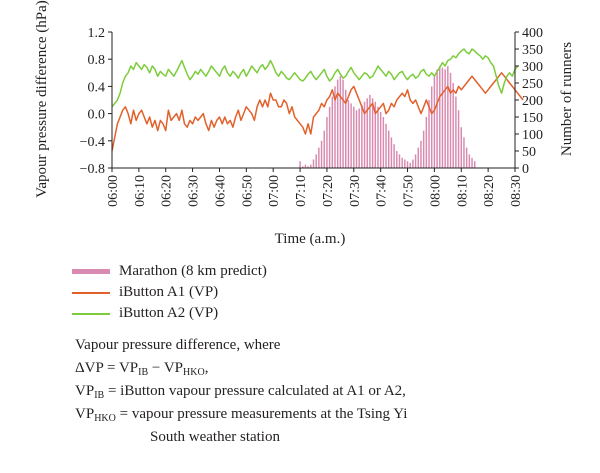  I want to click on series-line-a2, so click(315, 78).